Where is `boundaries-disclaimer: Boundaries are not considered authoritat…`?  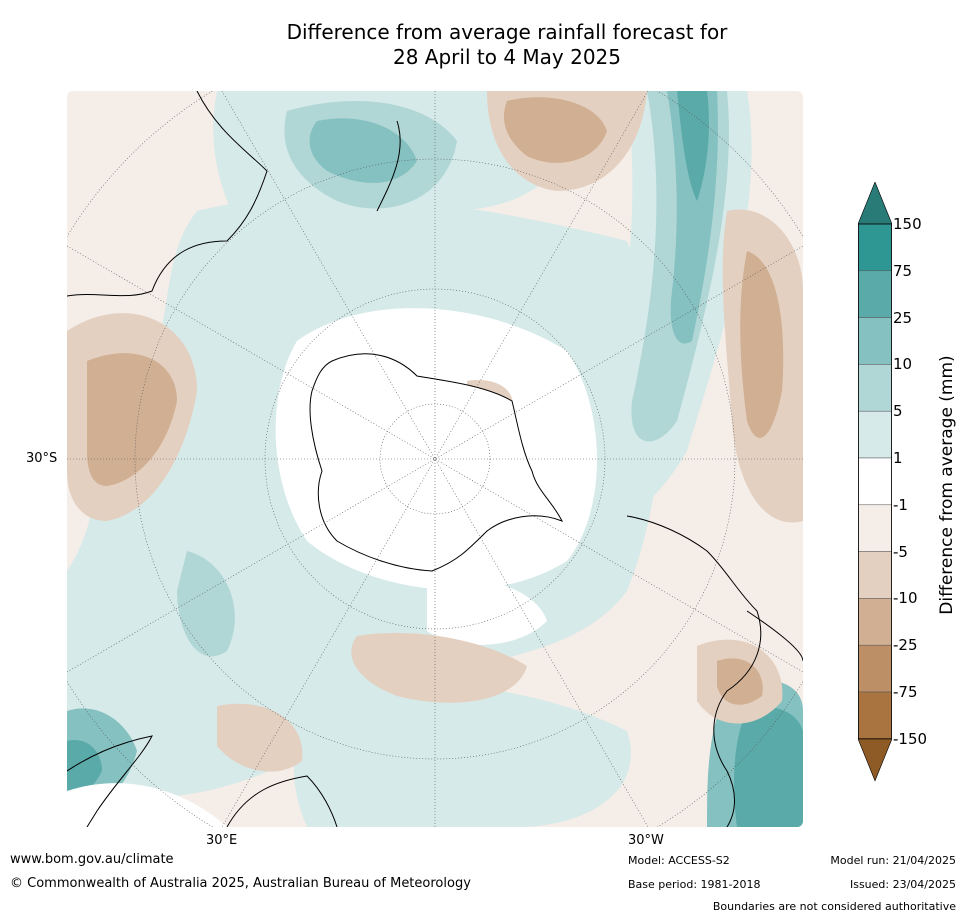
boundaries-disclaimer: Boundaries are not considered authoritat… is located at coordinates (834, 906).